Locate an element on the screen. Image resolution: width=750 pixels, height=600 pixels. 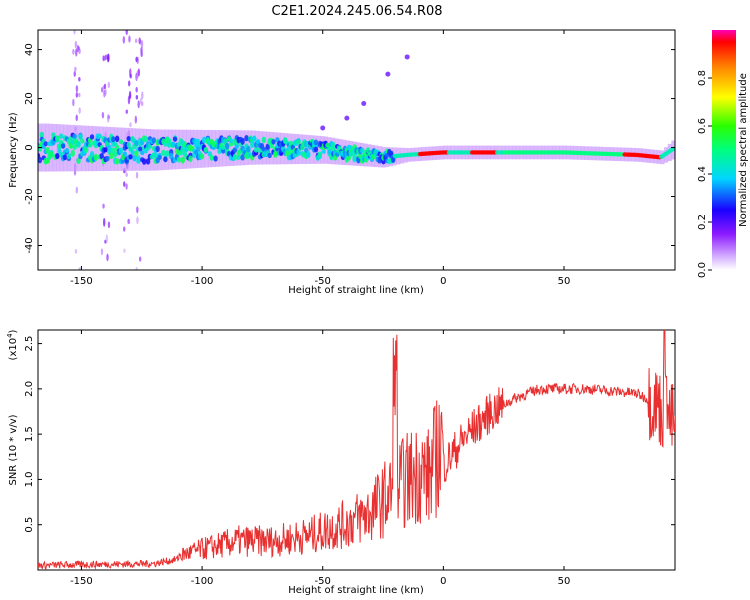
y-tick-label: 20 is located at coordinates (29, 98).